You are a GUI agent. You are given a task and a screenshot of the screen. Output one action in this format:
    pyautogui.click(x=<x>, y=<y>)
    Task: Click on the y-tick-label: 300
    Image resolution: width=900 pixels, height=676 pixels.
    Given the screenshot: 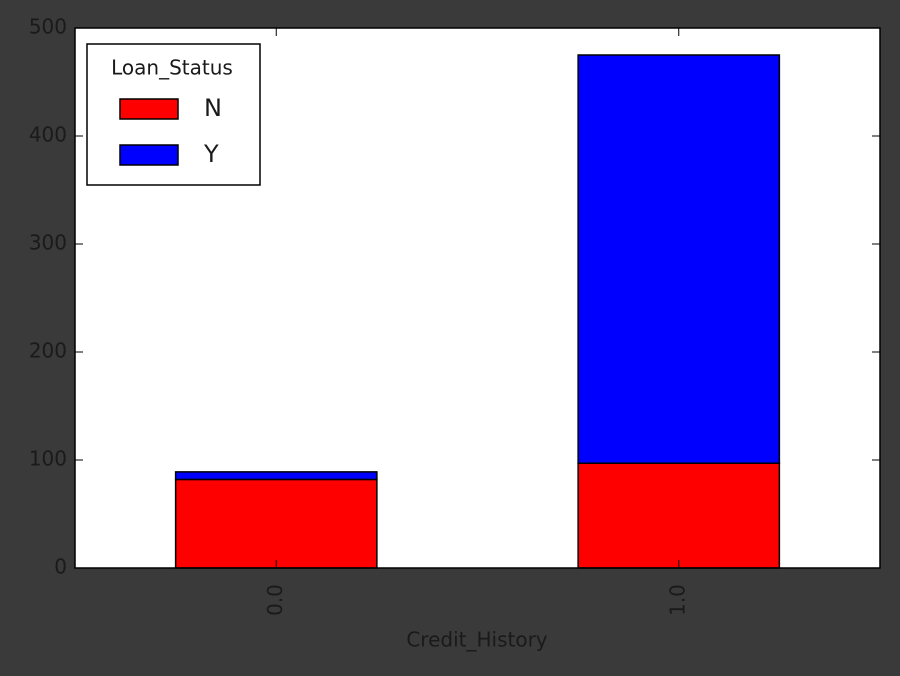 What is the action you would take?
    pyautogui.click(x=48, y=243)
    